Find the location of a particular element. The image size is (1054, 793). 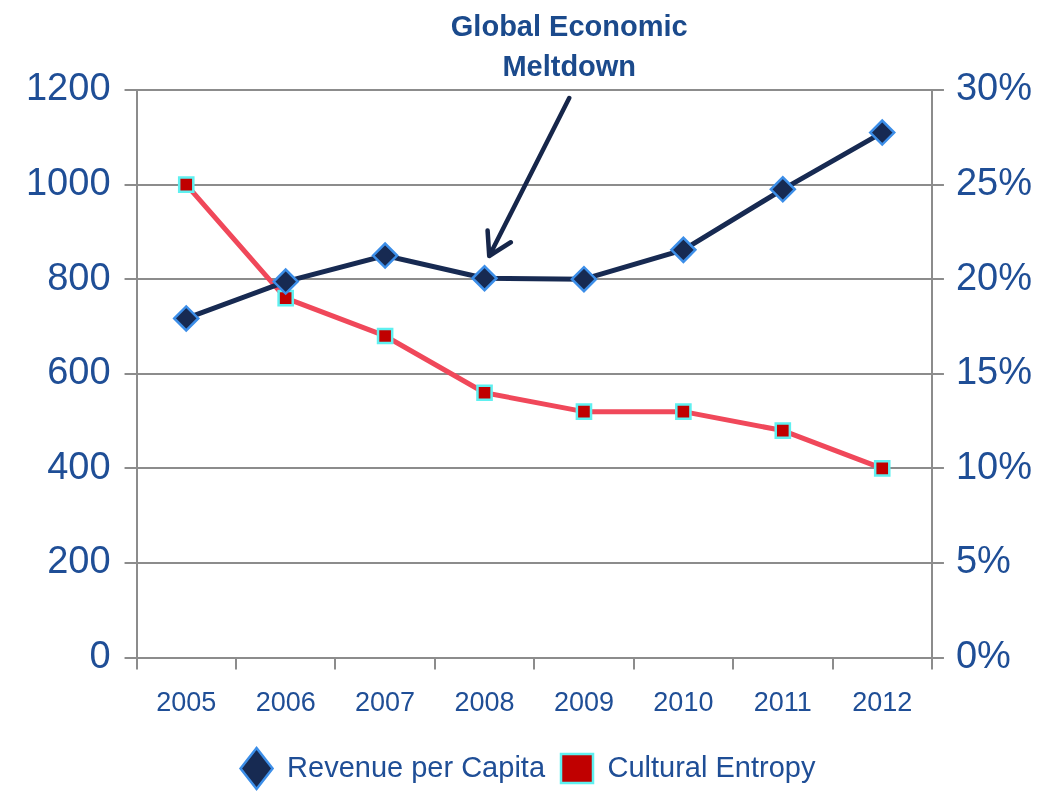

y2-tick-label: 20% is located at coordinates (994, 276).